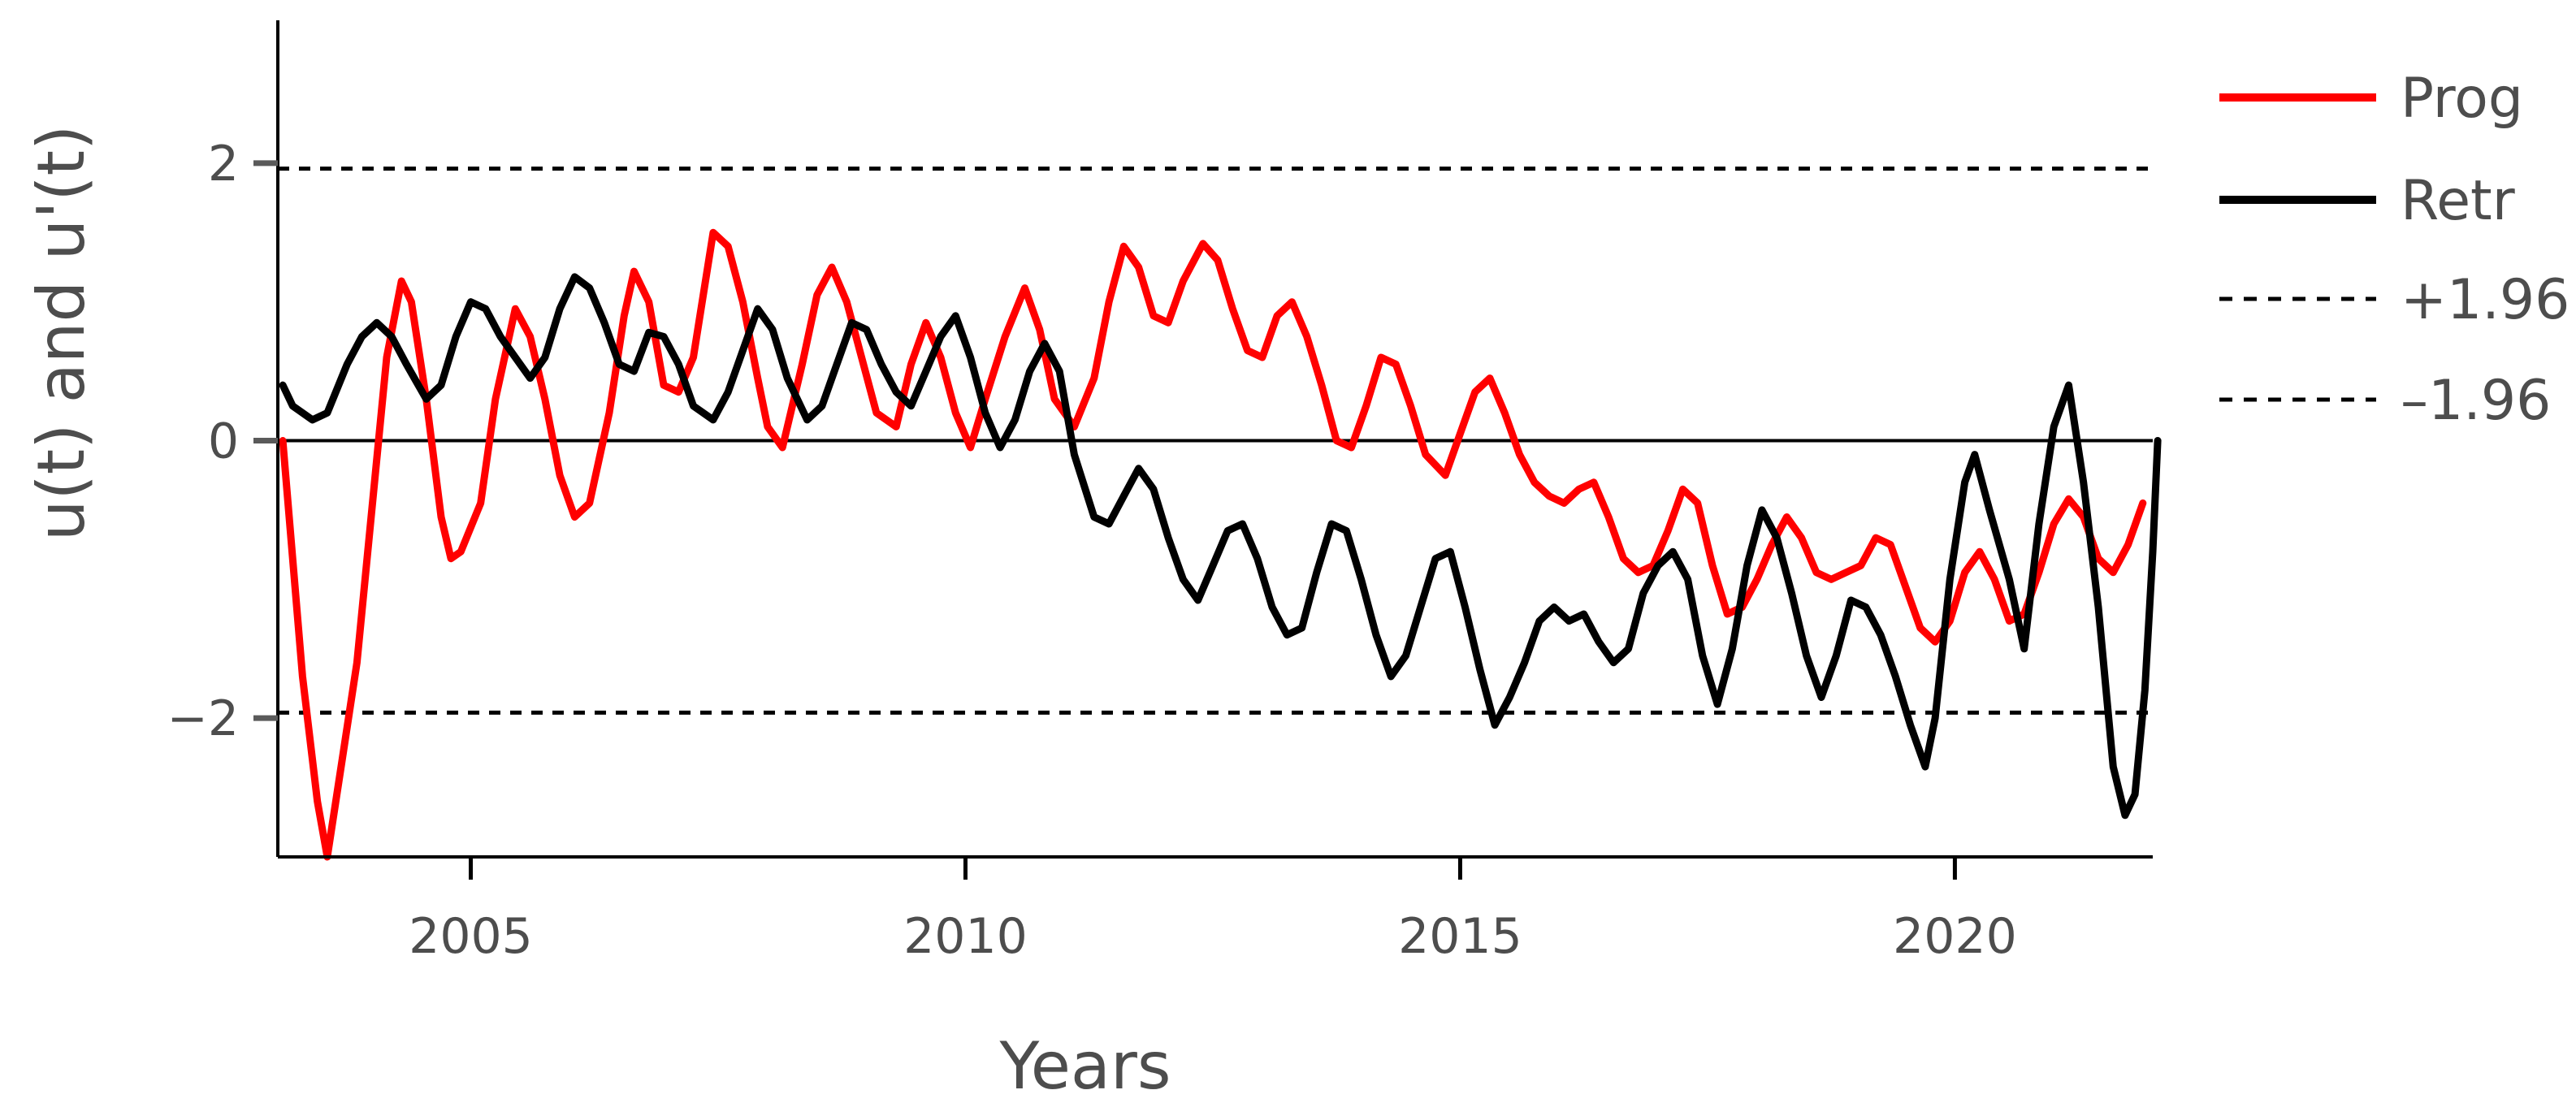  I want to click on legend-label-1: Retr, so click(2458, 201).